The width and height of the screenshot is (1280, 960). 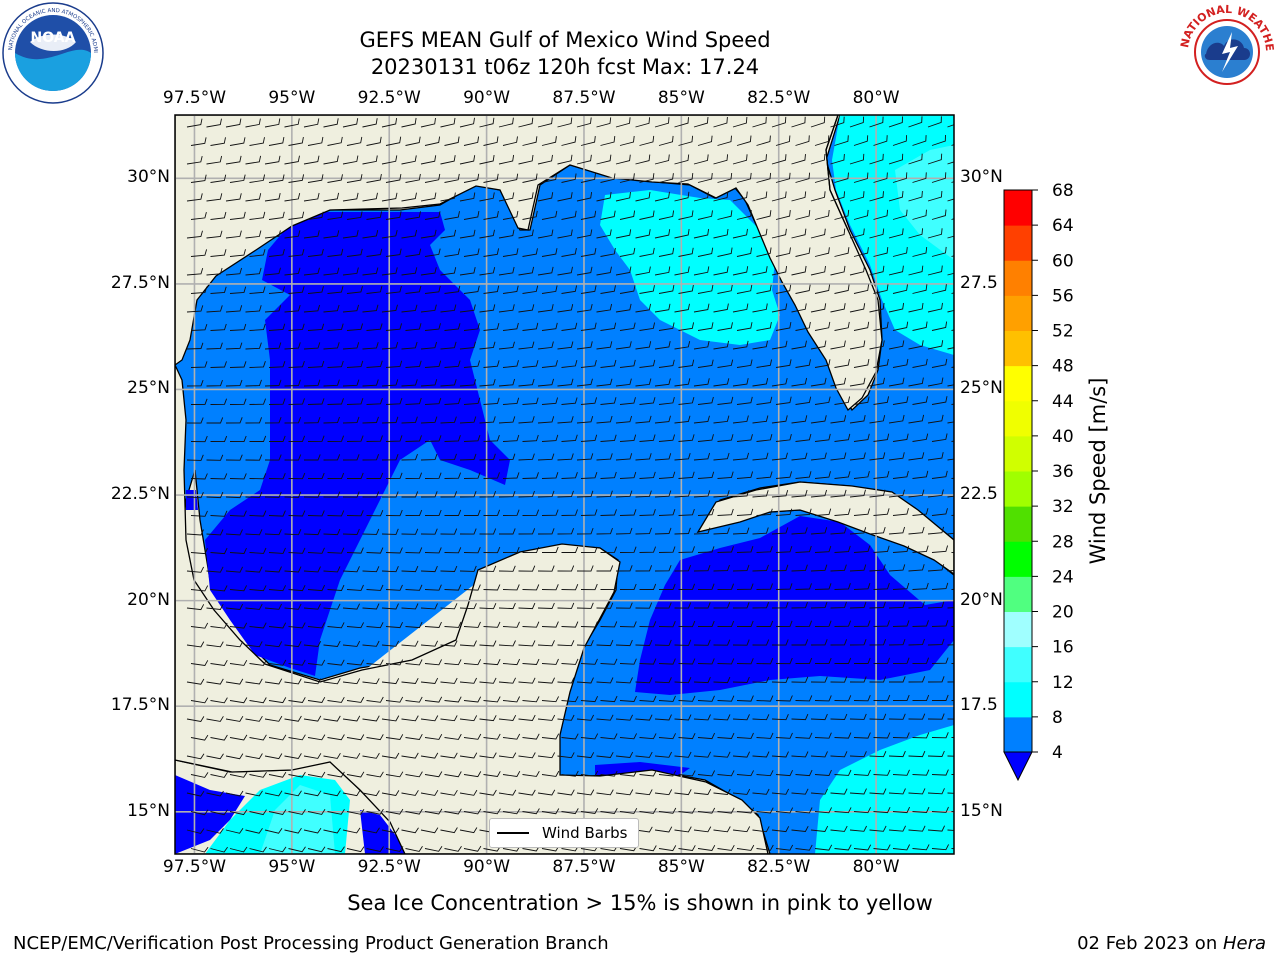 I want to click on chart-title: GEFS MEAN Gulf of Mexico Wind Speed, so click(x=565, y=40).